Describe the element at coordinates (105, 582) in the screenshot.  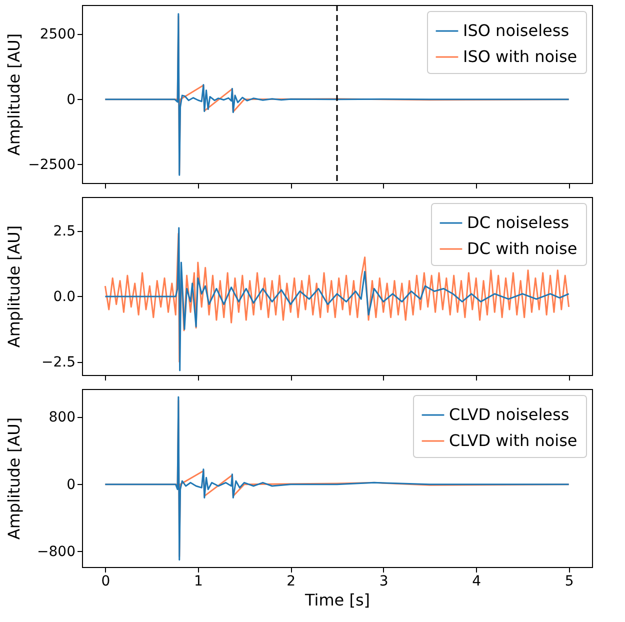
I see `x-tick-label: 0` at that location.